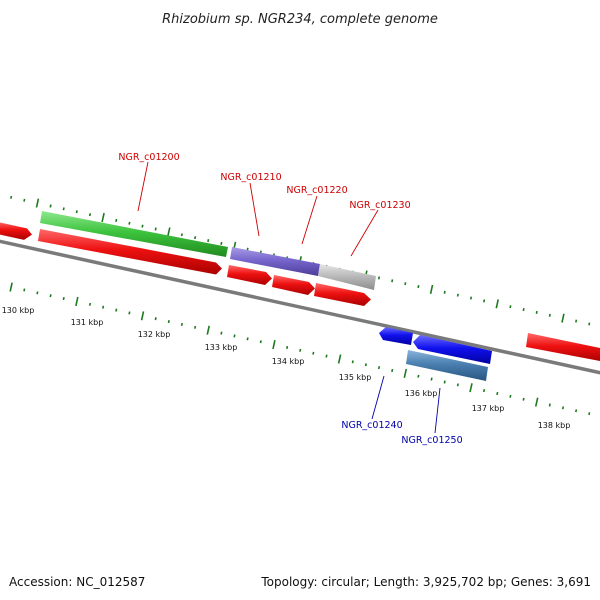 The image size is (600, 600). I want to click on cds-arrow-right-edge, so click(563, 347).